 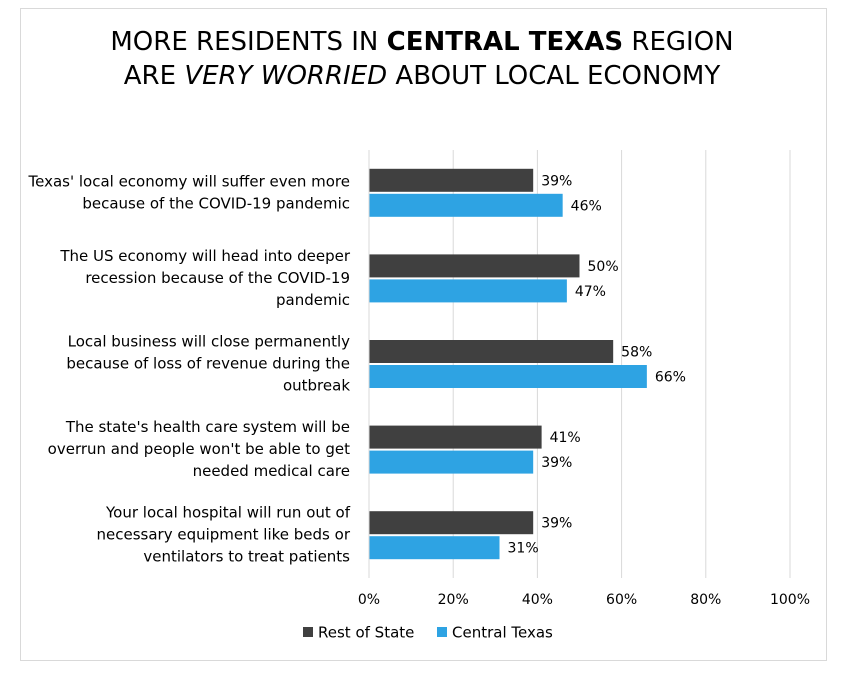 What do you see at coordinates (565, 438) in the screenshot?
I see `value-label: 41%` at bounding box center [565, 438].